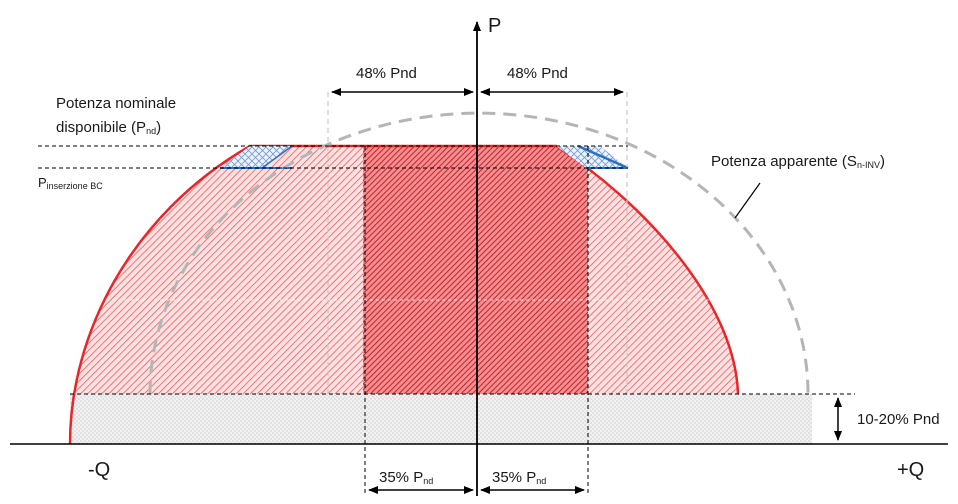 This screenshot has height=504, width=958. I want to click on blue-corner-right, so click(592, 157).